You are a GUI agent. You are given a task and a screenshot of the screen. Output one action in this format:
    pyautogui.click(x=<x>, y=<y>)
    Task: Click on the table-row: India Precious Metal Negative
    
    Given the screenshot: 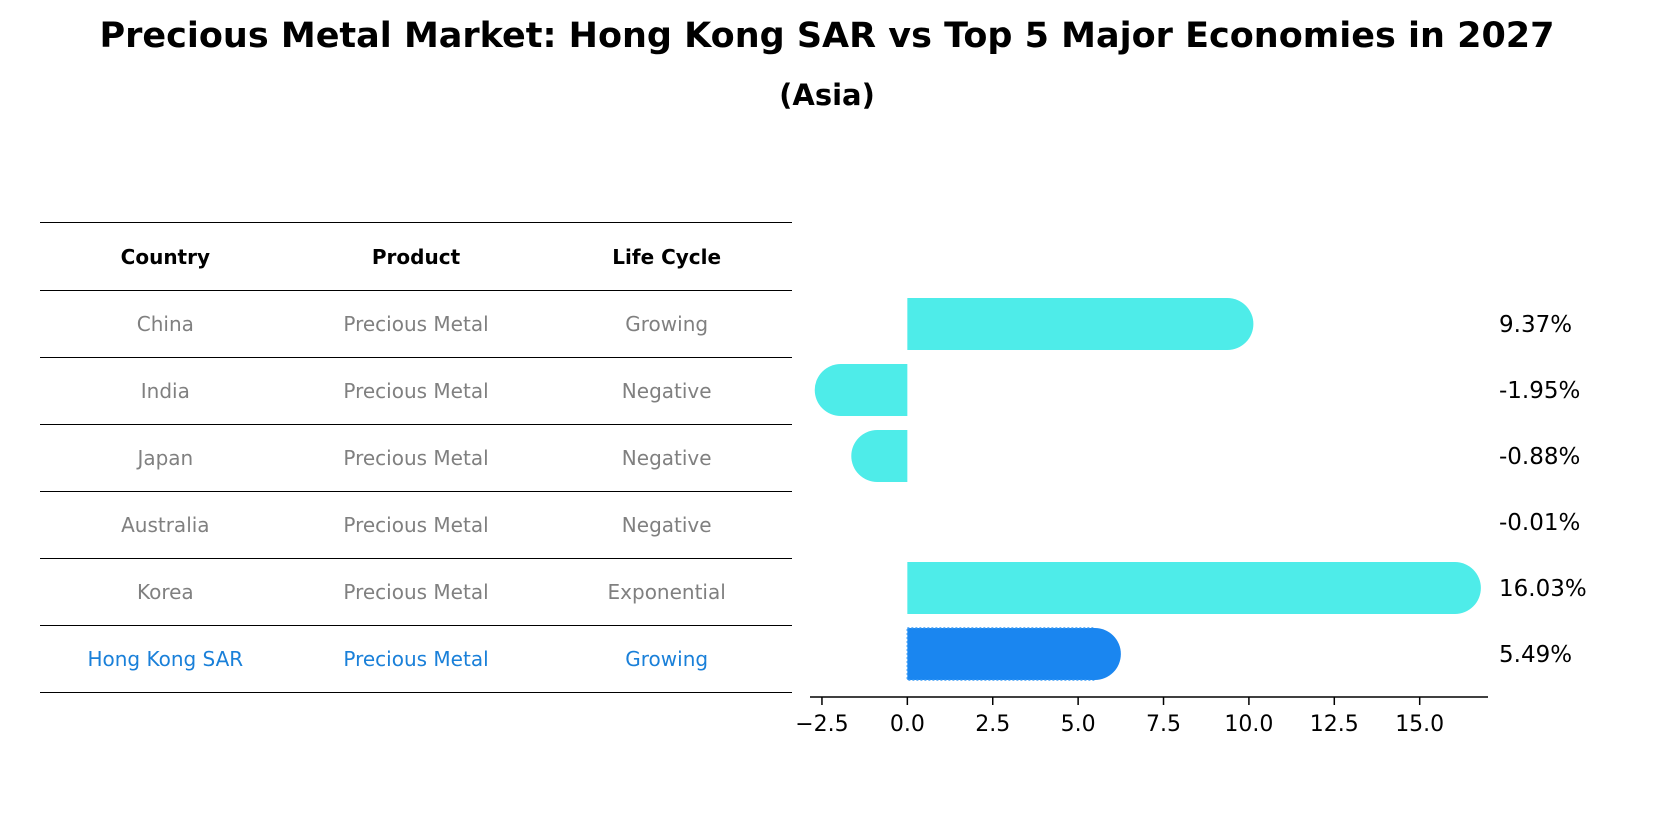 What is the action you would take?
    pyautogui.click(x=416, y=391)
    